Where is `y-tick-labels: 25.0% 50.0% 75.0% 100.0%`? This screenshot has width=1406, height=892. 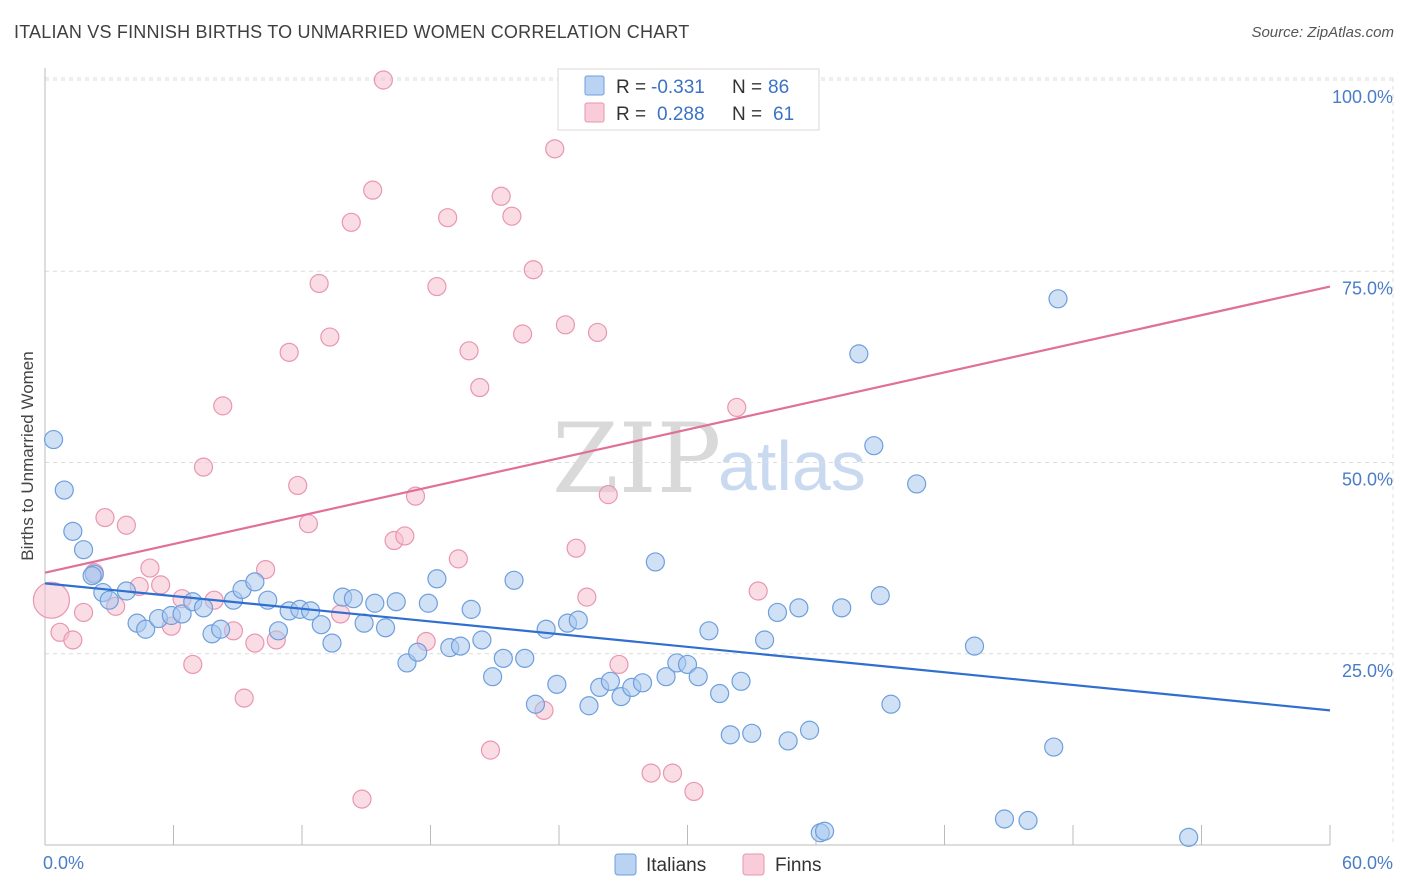
y-tick-labels: 25.0% 50.0% 75.0% 100.0% is located at coordinates (1362, 384).